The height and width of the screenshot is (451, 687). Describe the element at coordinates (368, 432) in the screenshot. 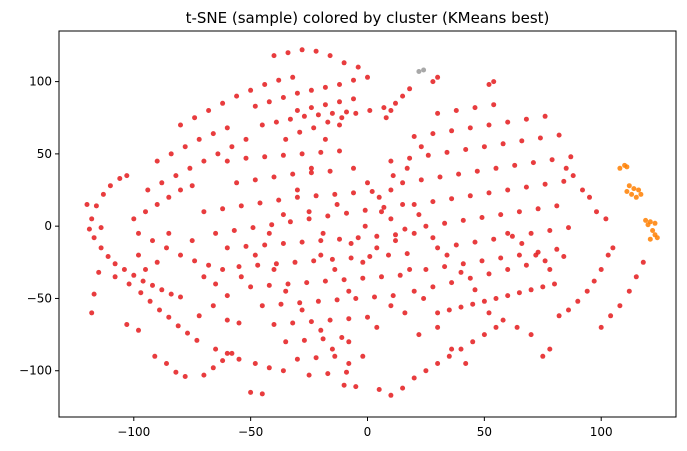

I see `x-tick-label: 0` at that location.